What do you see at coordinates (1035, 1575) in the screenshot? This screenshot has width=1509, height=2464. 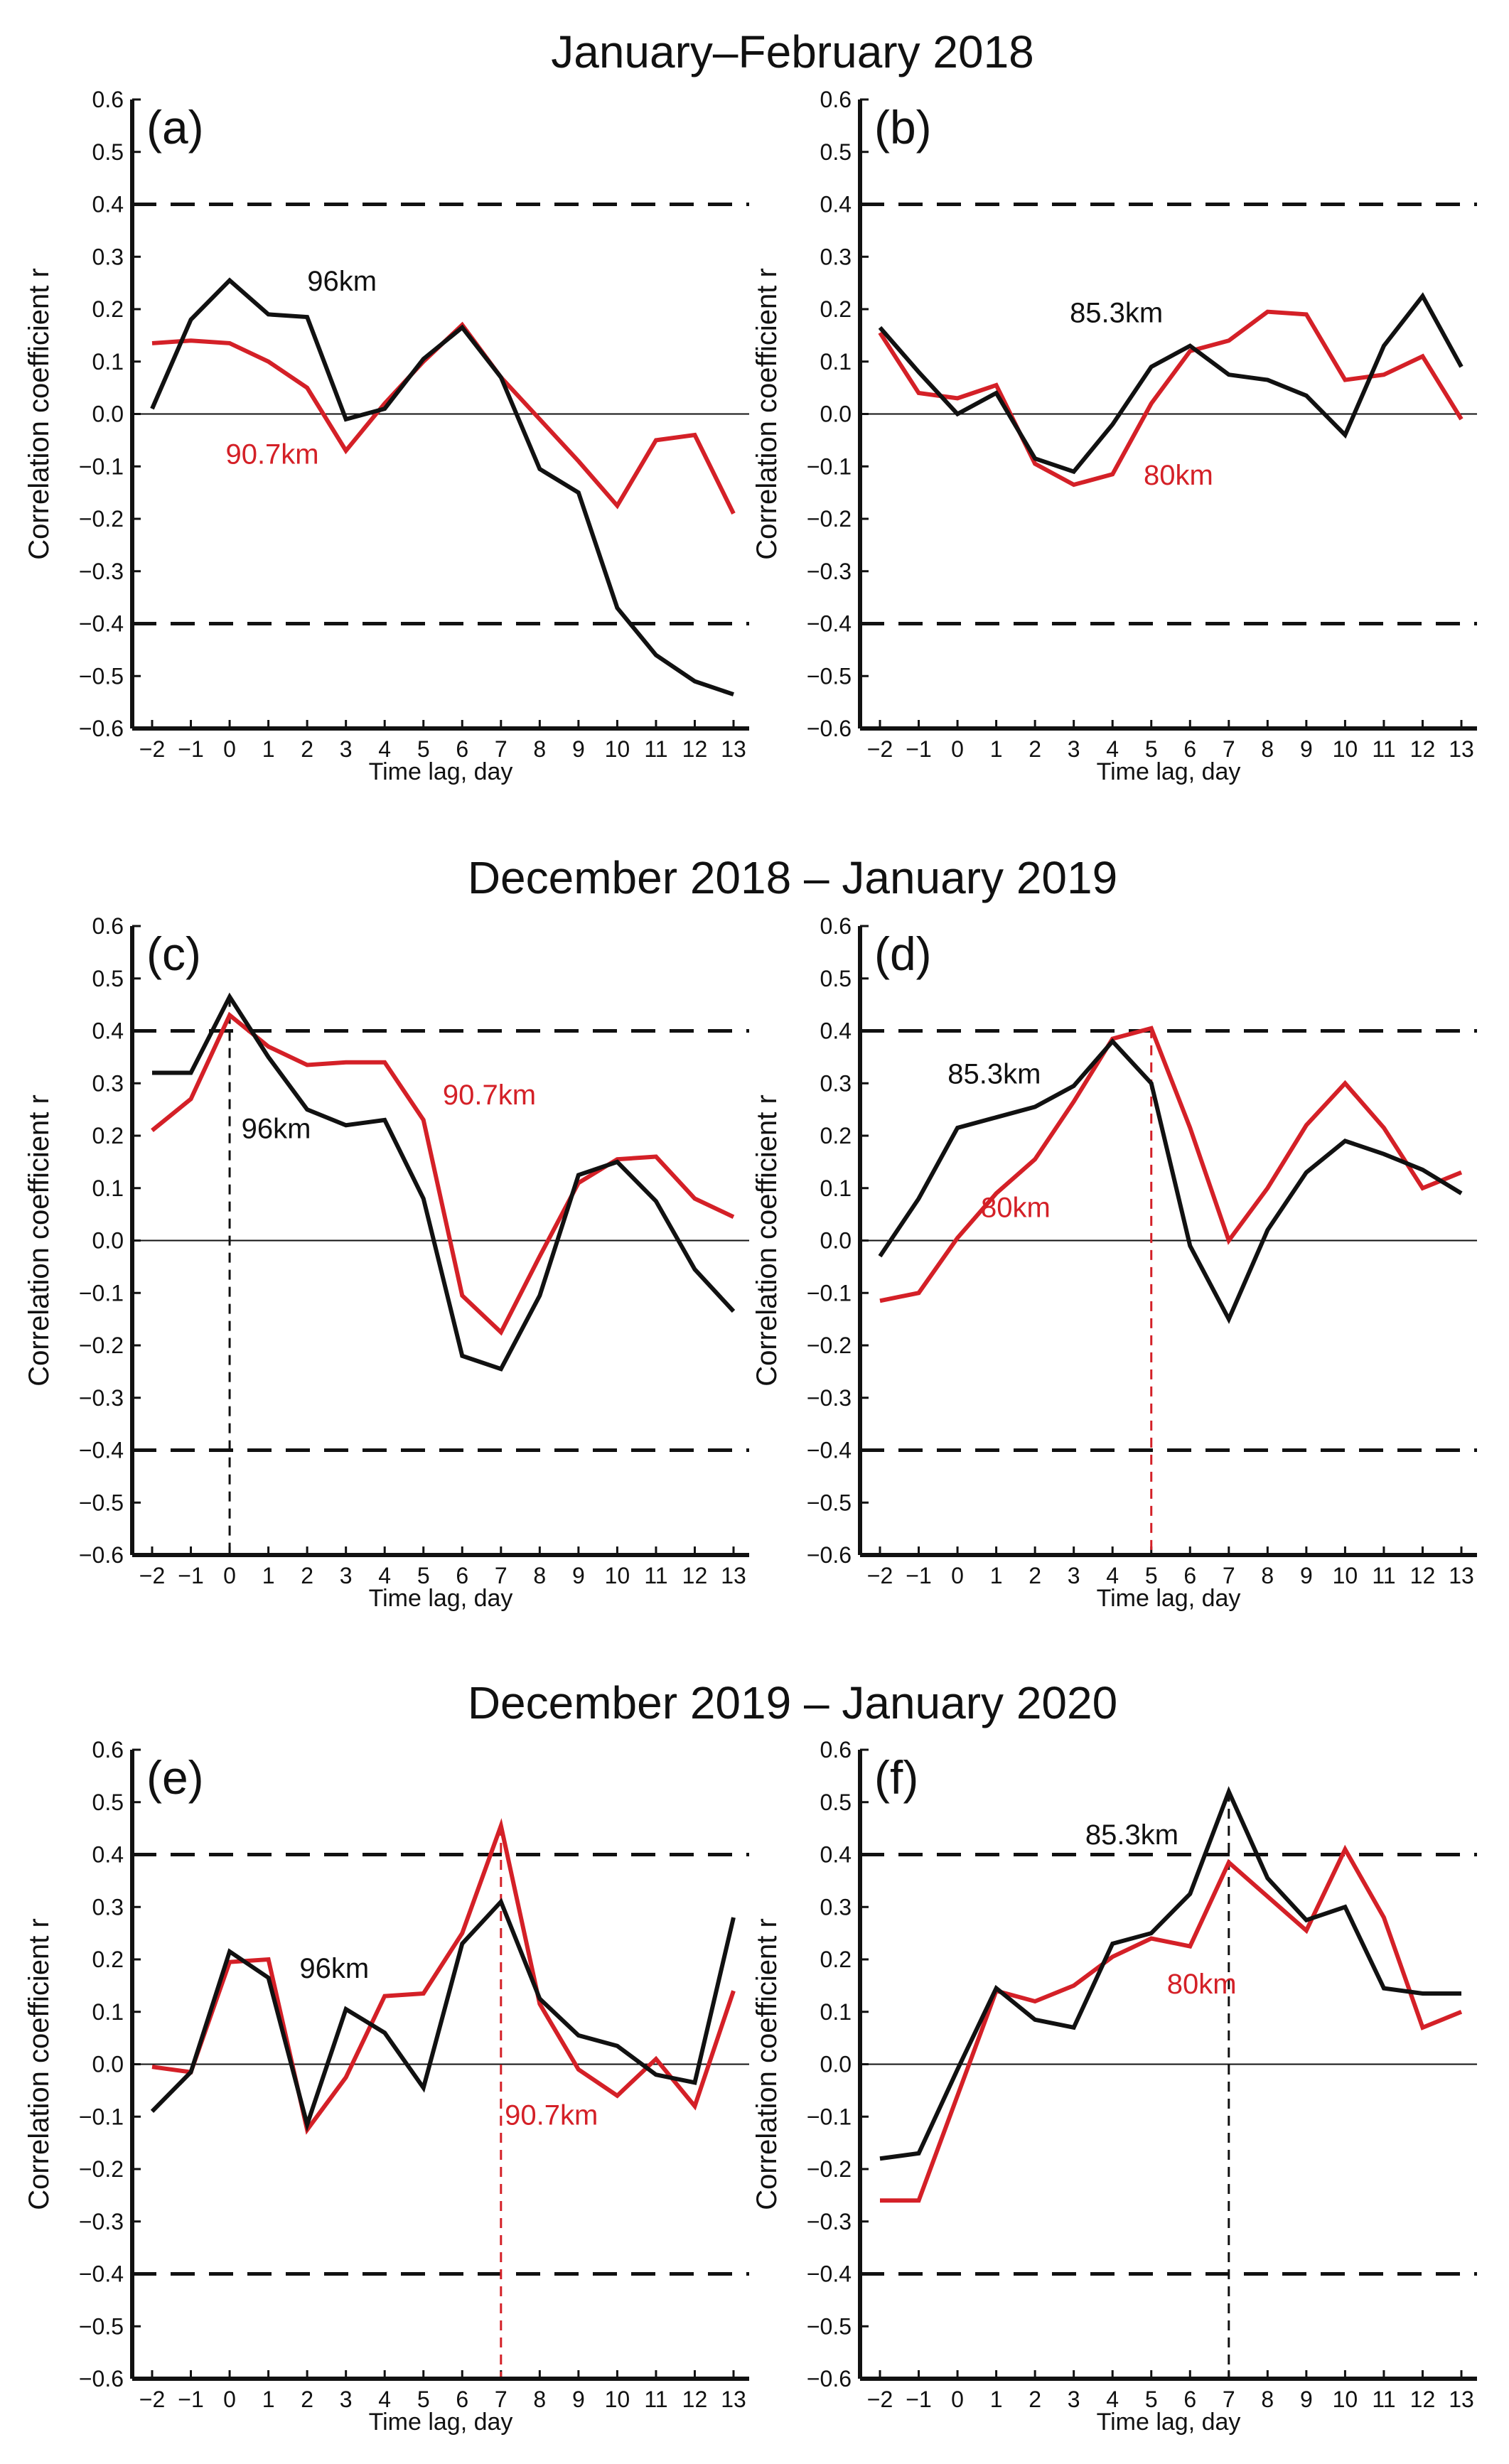 I see `x-tick-label: 2` at bounding box center [1035, 1575].